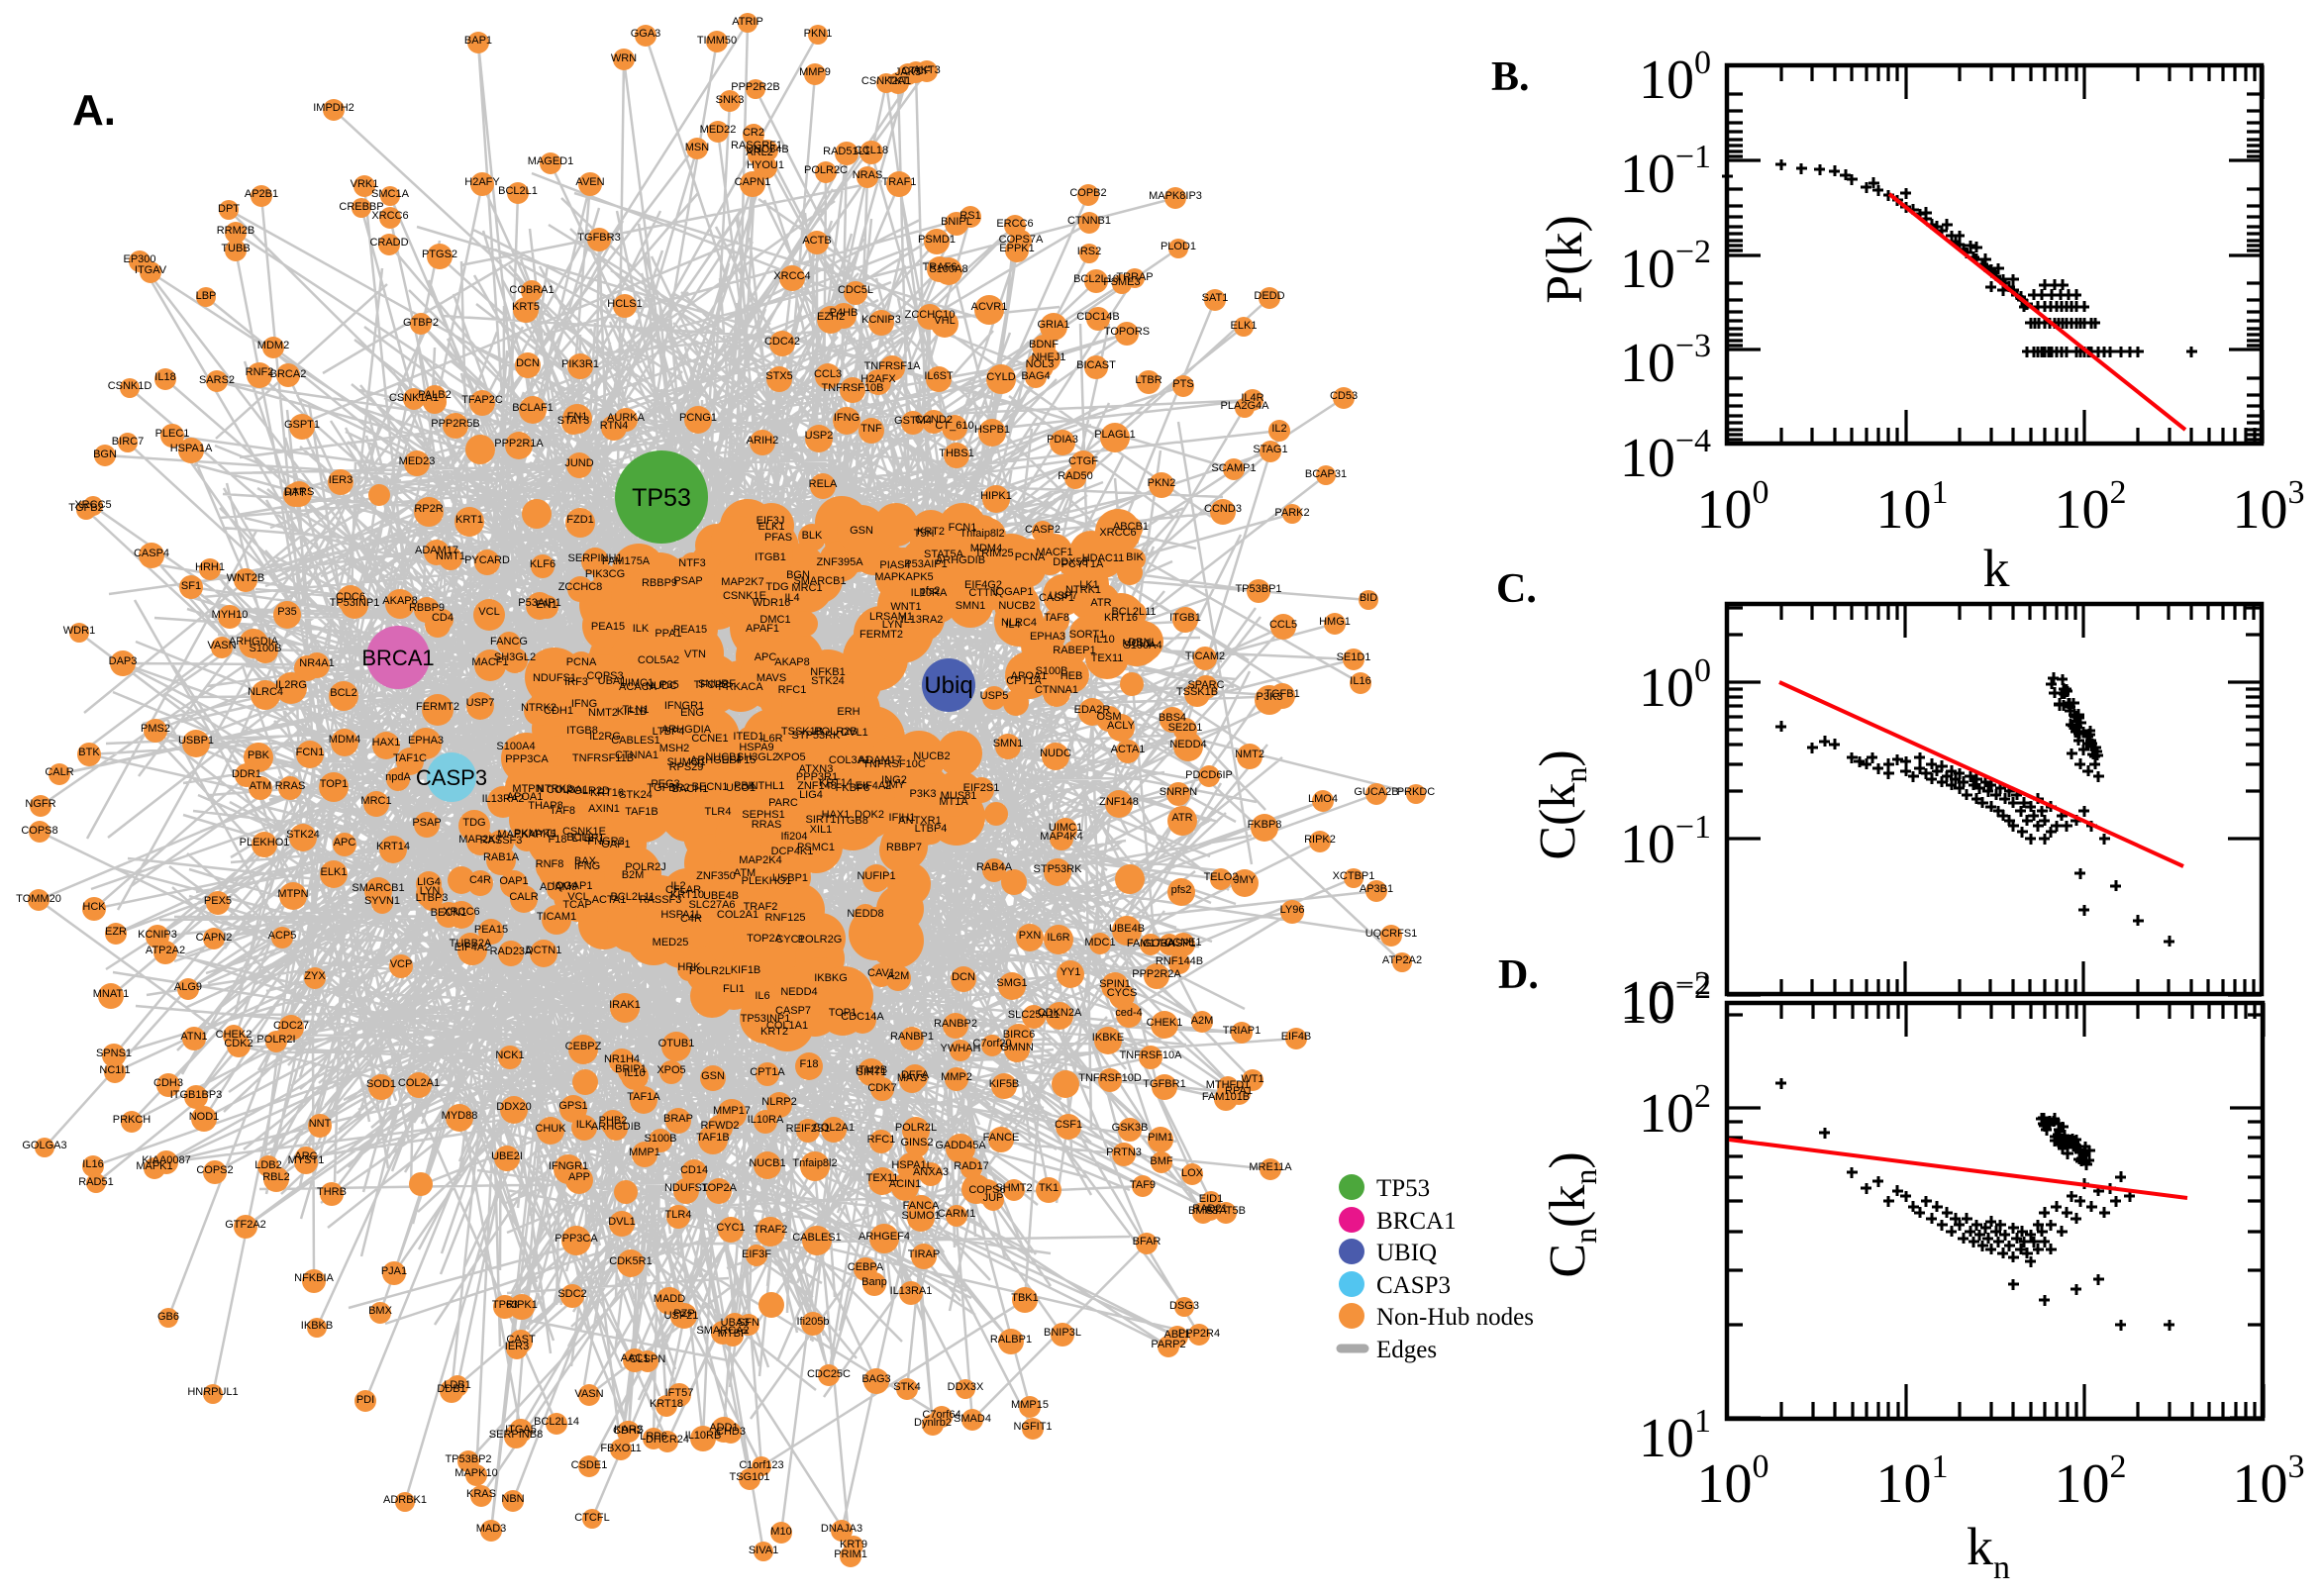 The height and width of the screenshot is (1596, 2323). What do you see at coordinates (848, 712) in the screenshot?
I see `svg-text: ERH` at bounding box center [848, 712].